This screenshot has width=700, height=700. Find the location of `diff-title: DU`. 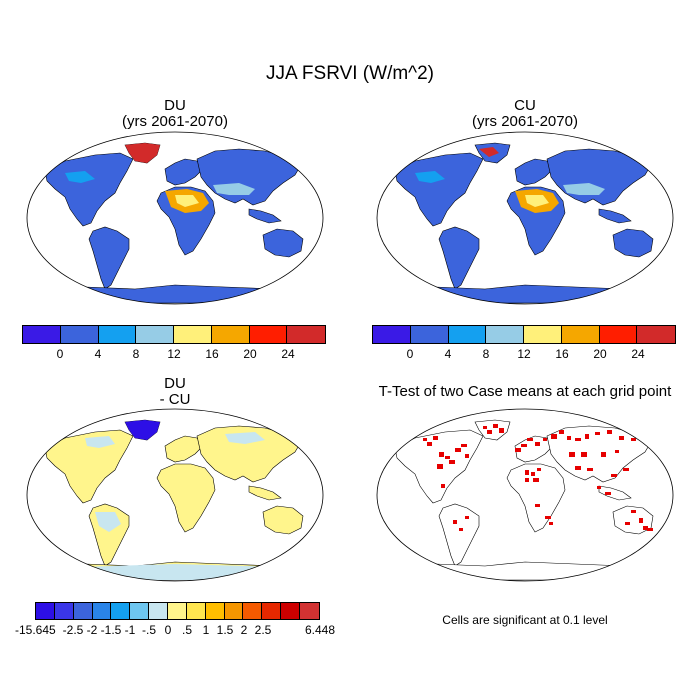

diff-title: DU is located at coordinates (175, 383).